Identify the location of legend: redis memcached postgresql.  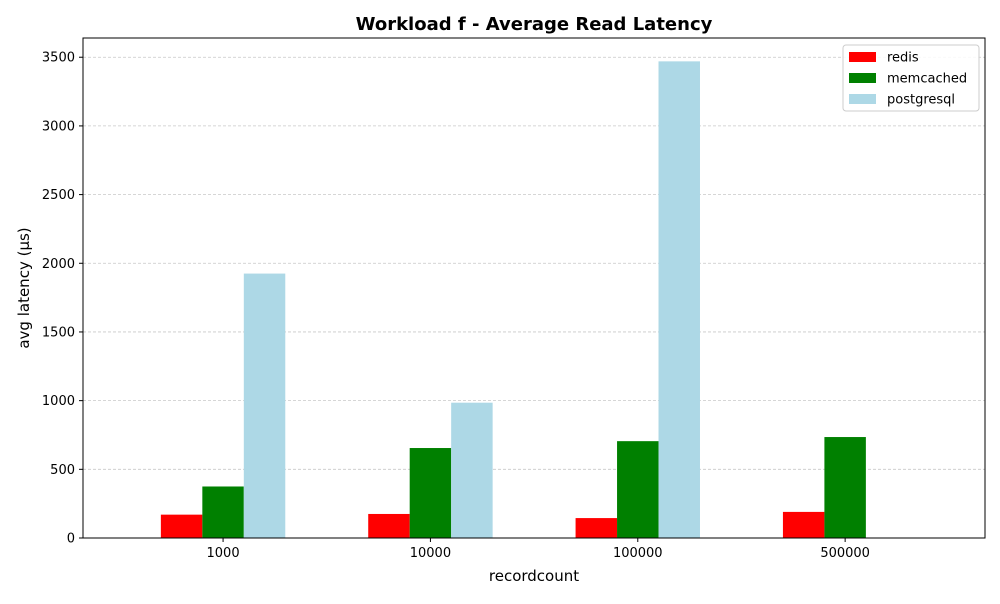
(911, 78).